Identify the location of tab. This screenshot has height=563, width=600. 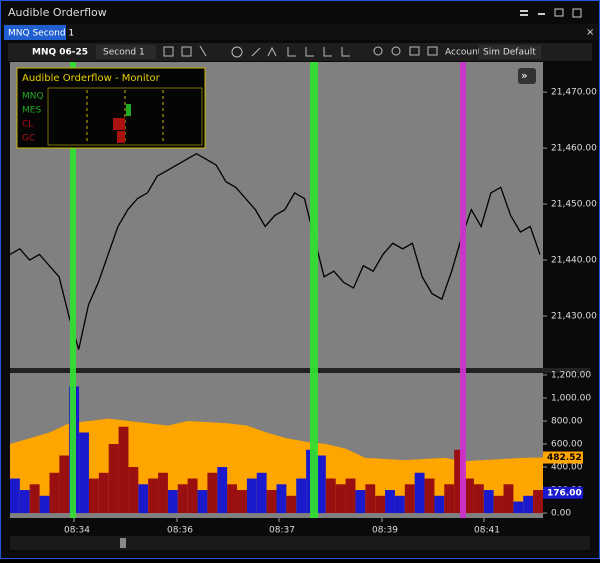
(35, 32).